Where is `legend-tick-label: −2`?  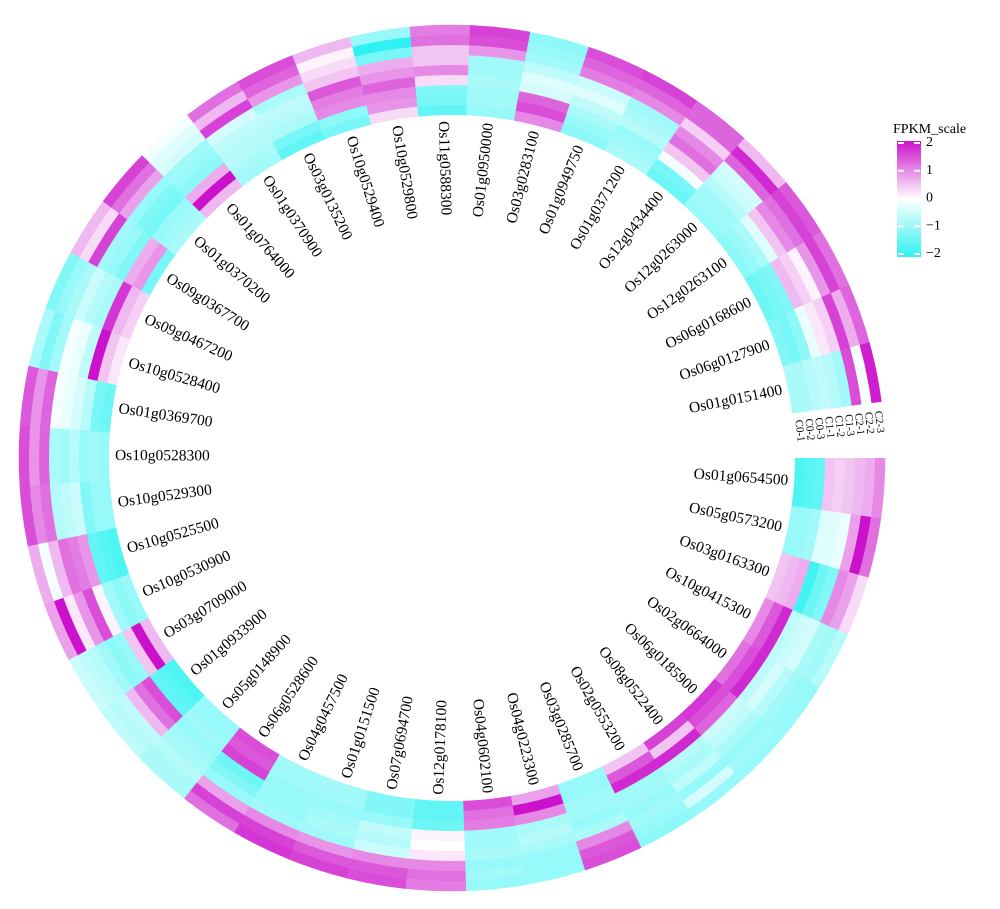 legend-tick-label: −2 is located at coordinates (933, 253).